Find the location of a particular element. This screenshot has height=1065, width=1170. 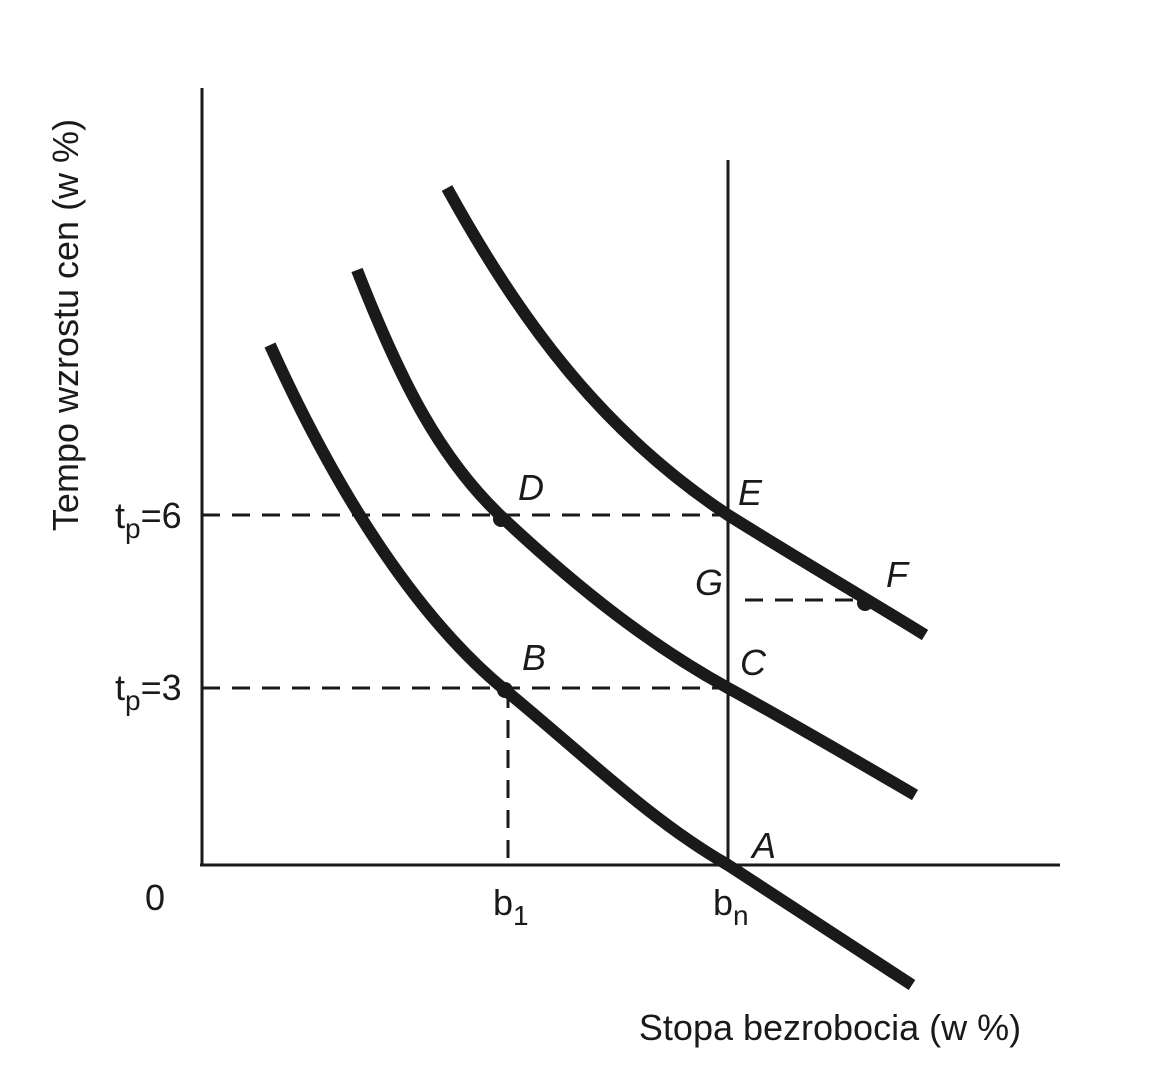

x-mark-sub: n is located at coordinates (741, 915).